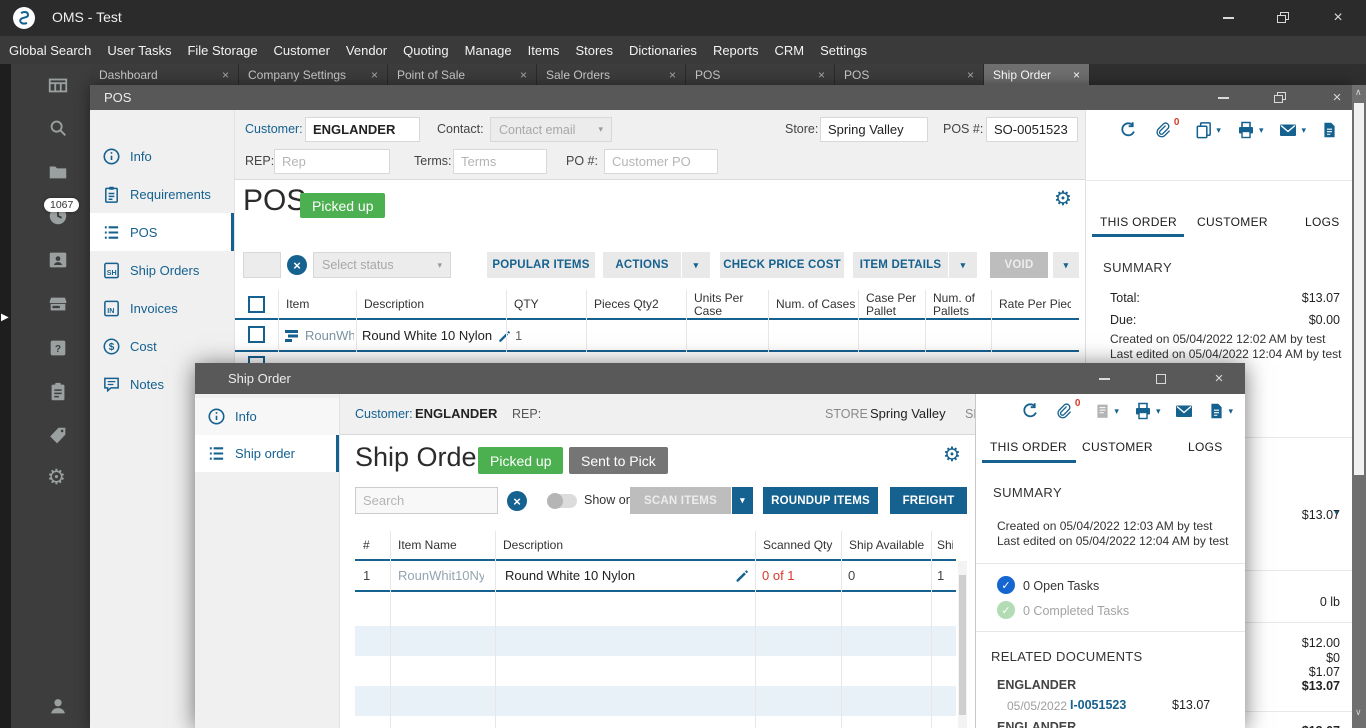  Describe the element at coordinates (58, 348) in the screenshot. I see `help-icon: ?` at that location.